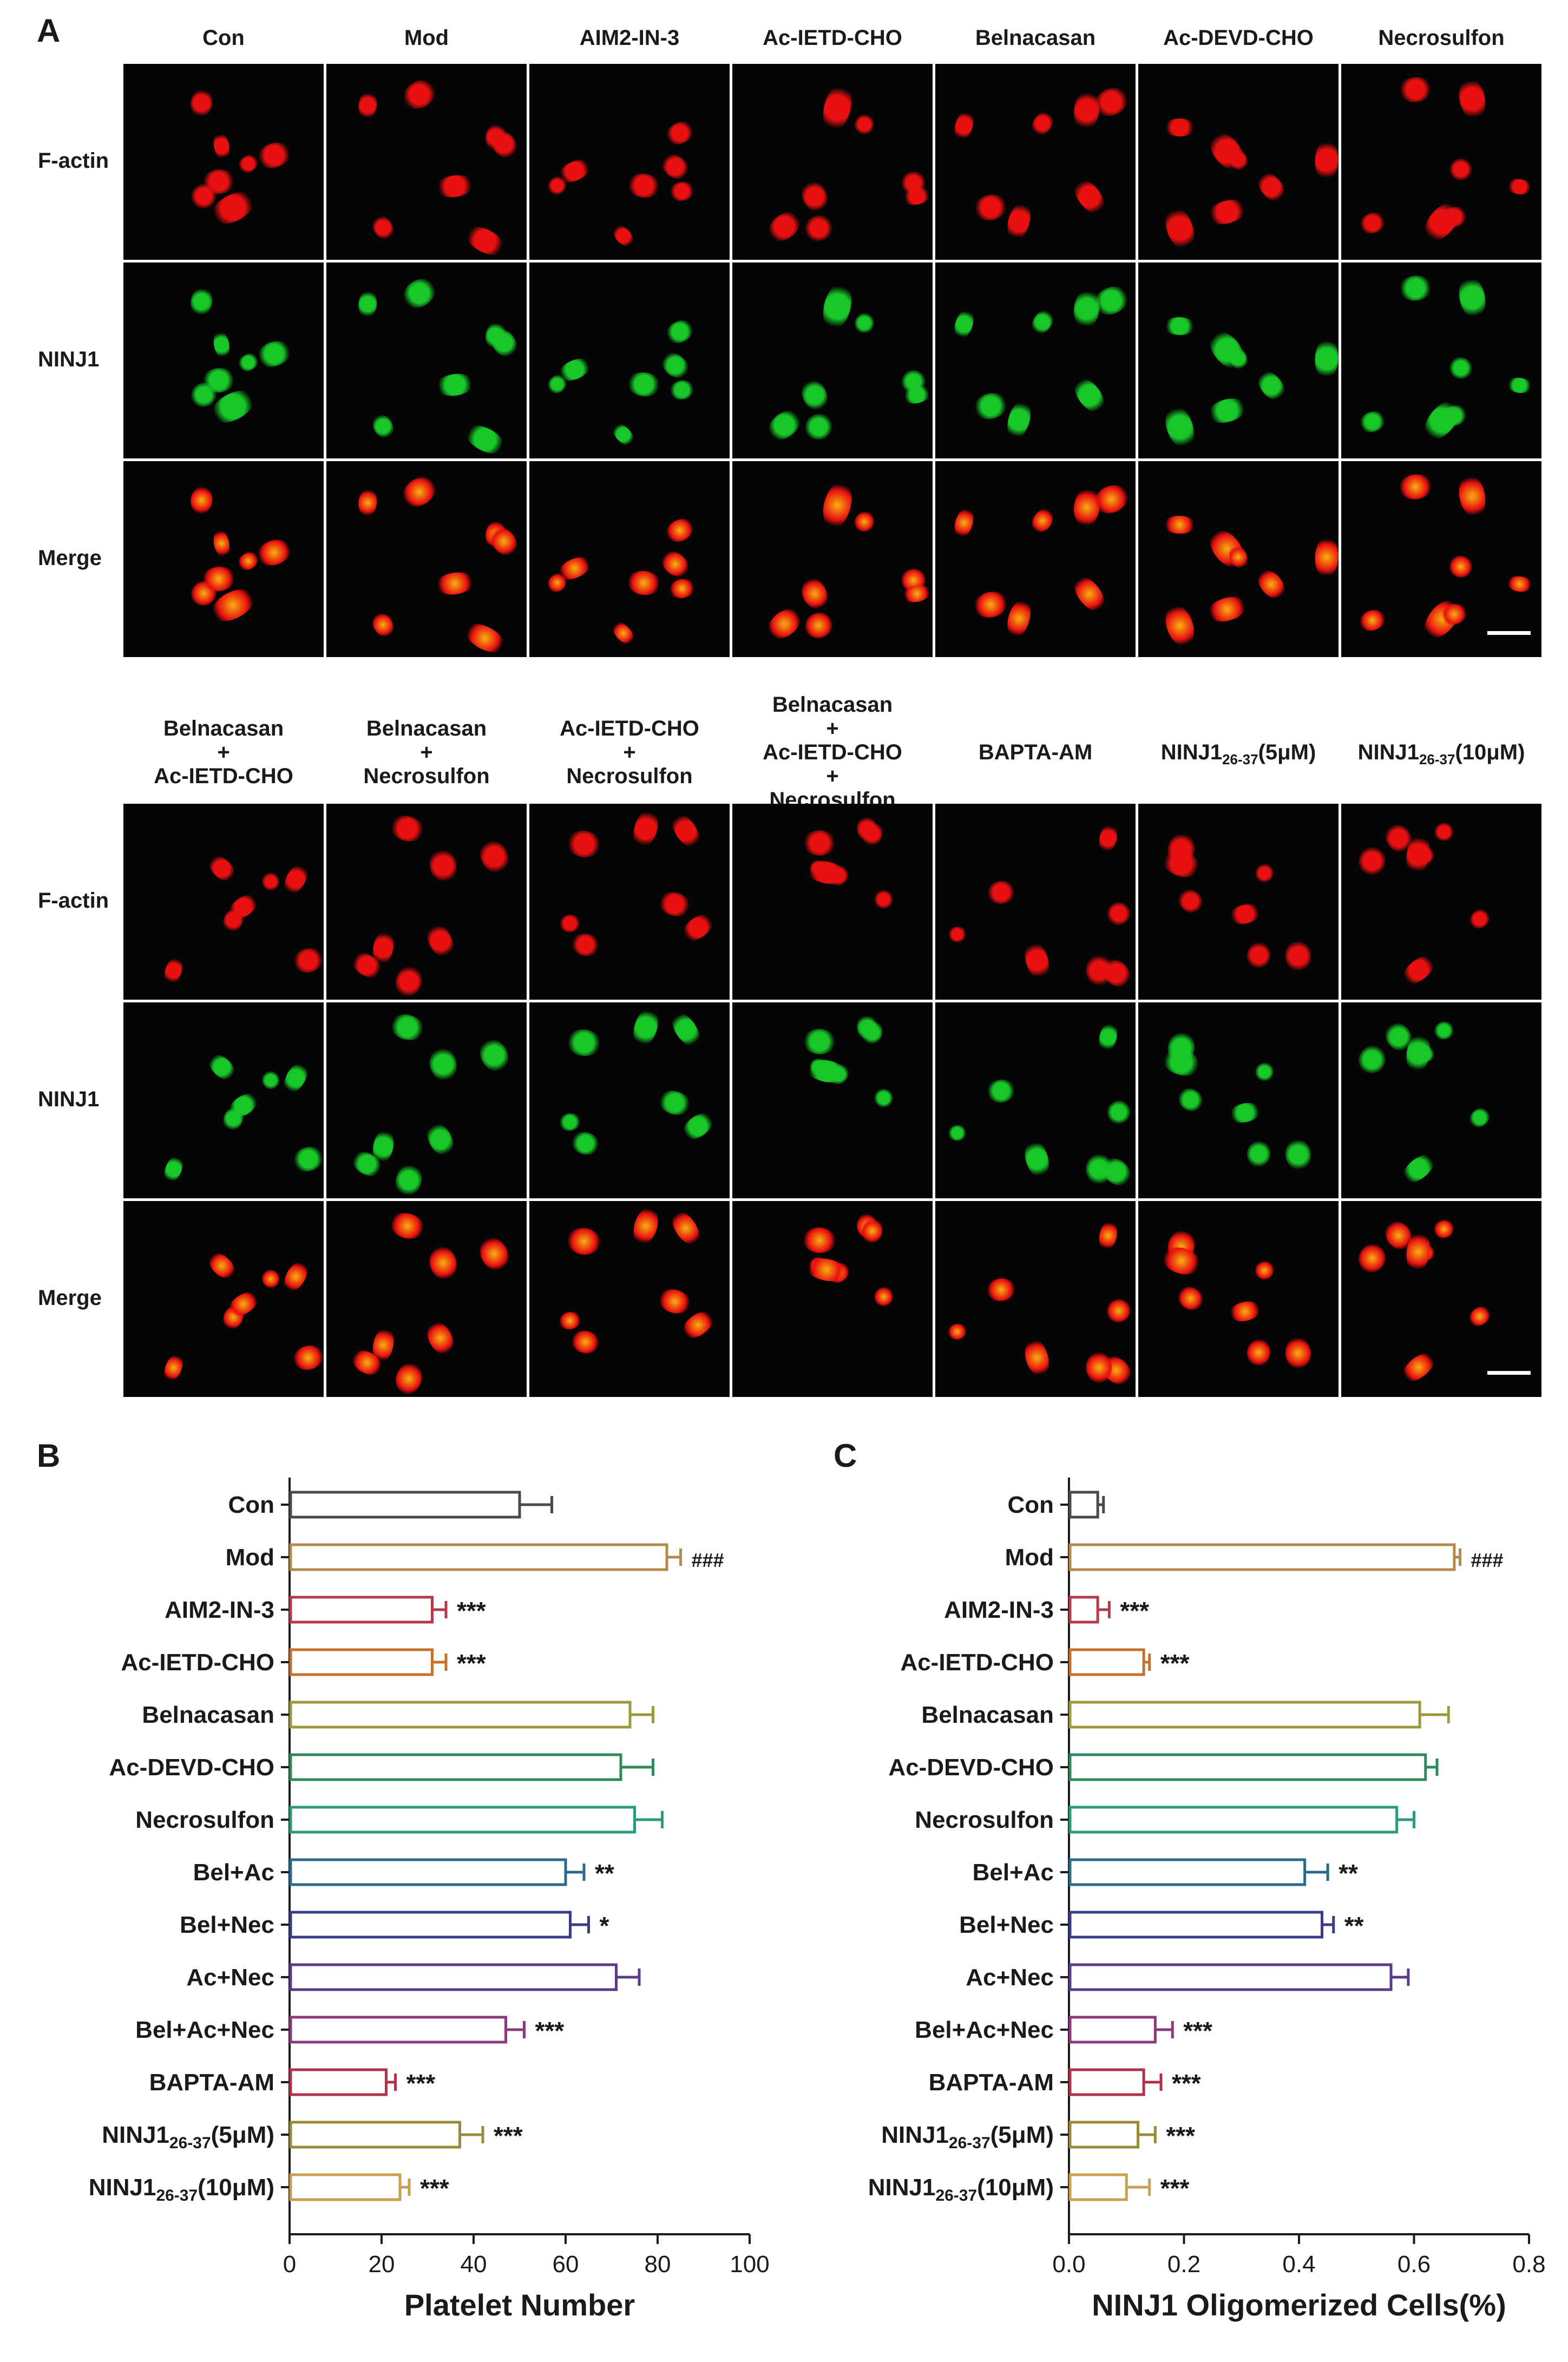 The height and width of the screenshot is (2362, 1568). I want to click on category-label-subscript: 26-37, so click(177, 2195).